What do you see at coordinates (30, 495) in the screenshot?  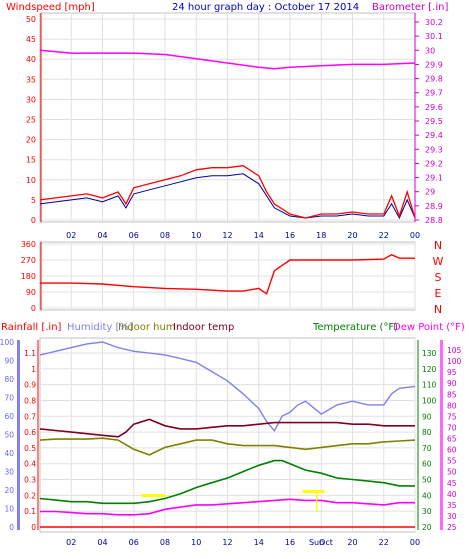 I see `rain-tick-0.2: 0.2` at bounding box center [30, 495].